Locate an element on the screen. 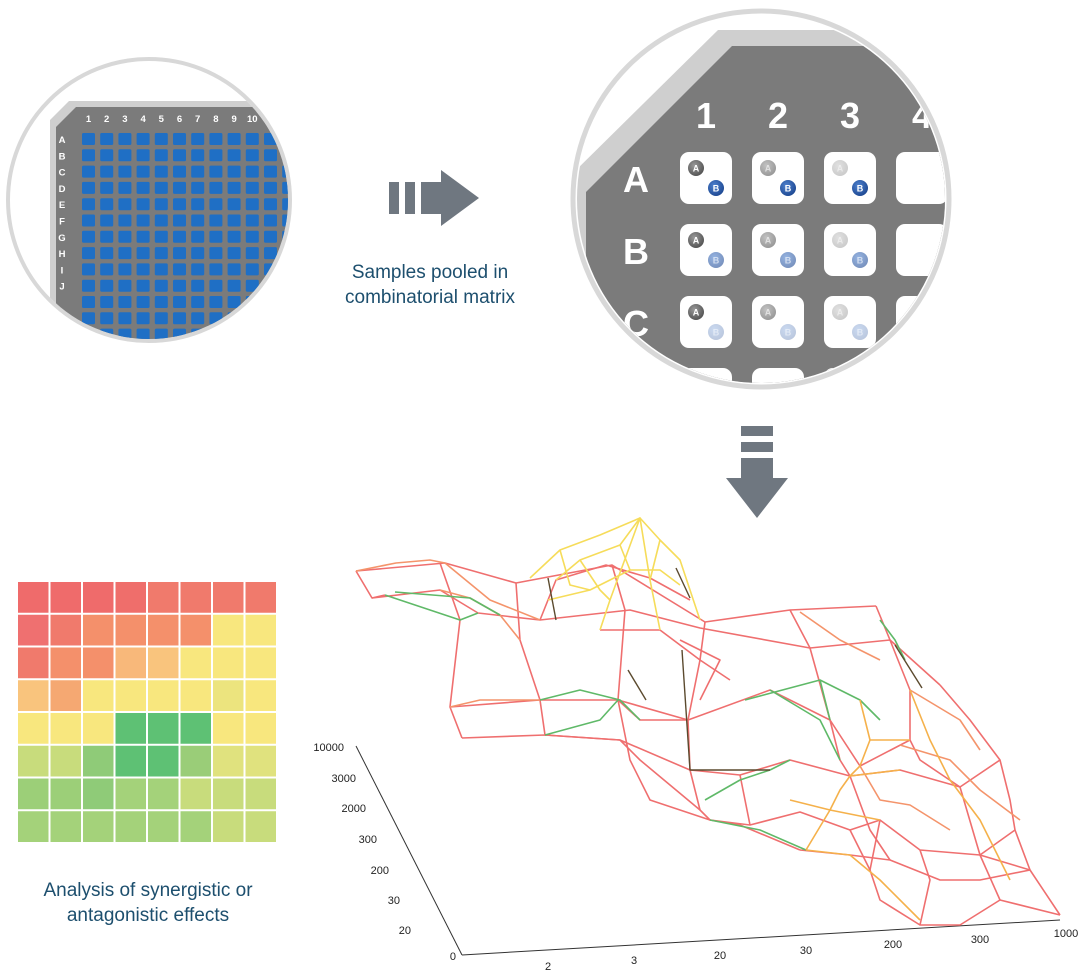 The width and height of the screenshot is (1079, 970). x-tick-label: 200 is located at coordinates (893, 945).